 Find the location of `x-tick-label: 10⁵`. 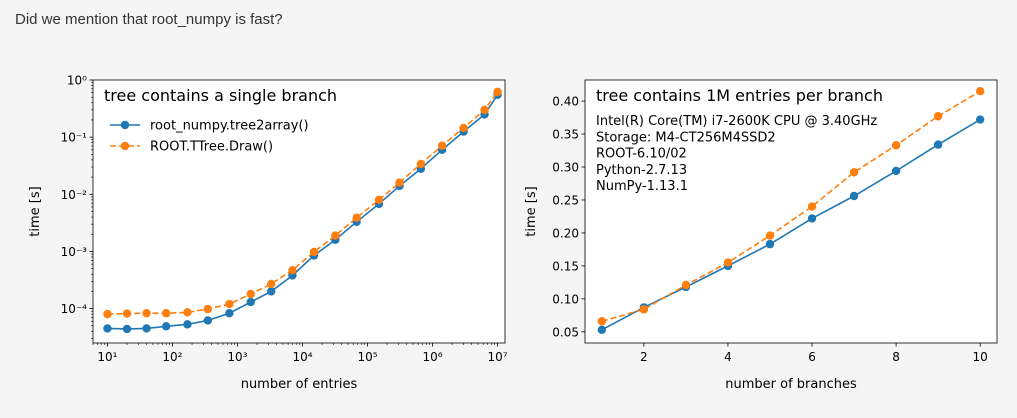

x-tick-label: 10⁵ is located at coordinates (367, 357).